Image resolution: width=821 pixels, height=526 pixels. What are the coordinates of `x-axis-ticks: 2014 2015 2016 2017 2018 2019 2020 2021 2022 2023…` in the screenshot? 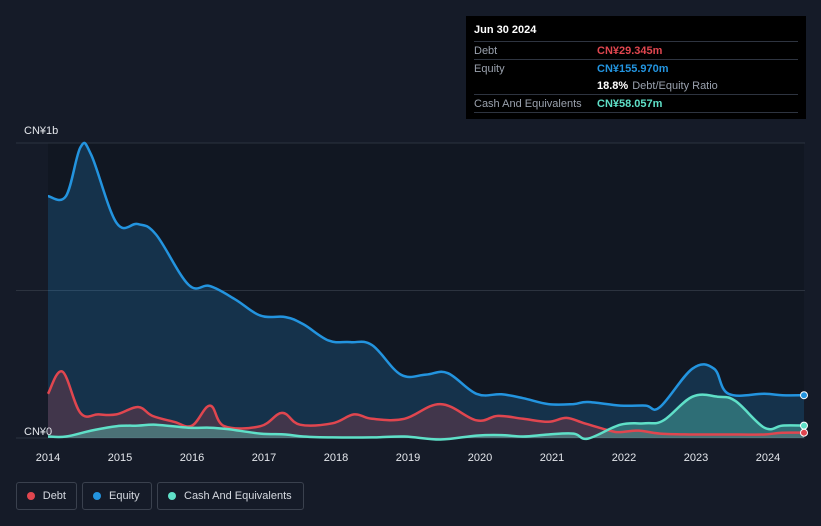 It's located at (408, 458).